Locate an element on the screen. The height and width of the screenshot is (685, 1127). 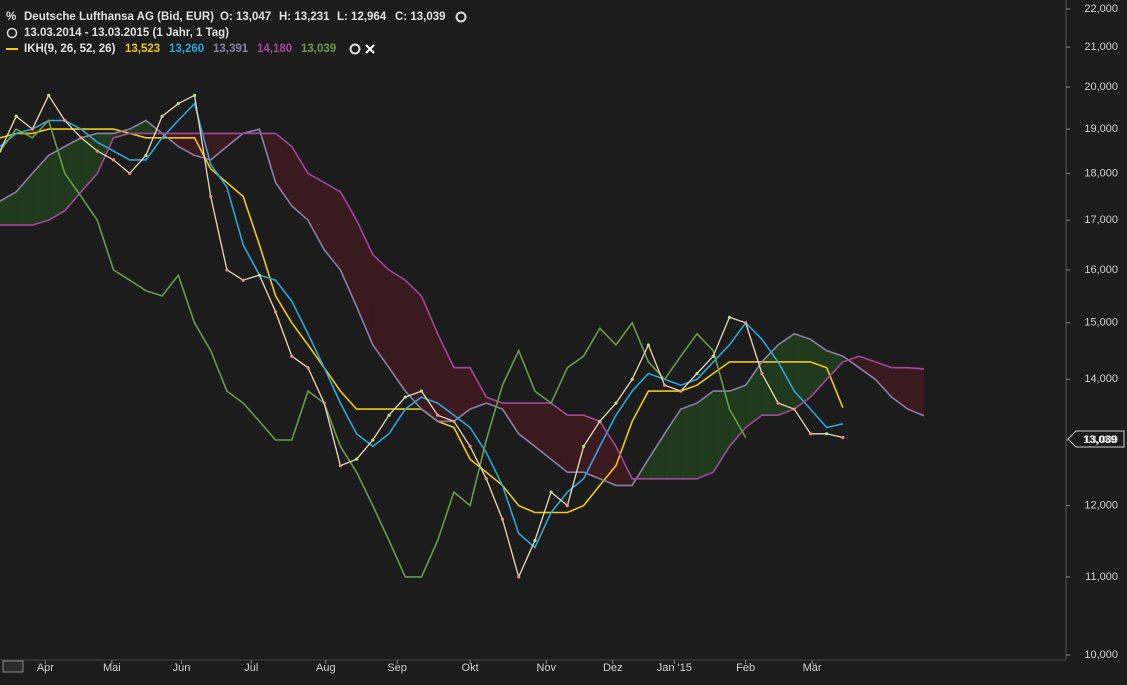
icon: % is located at coordinates (11, 17).